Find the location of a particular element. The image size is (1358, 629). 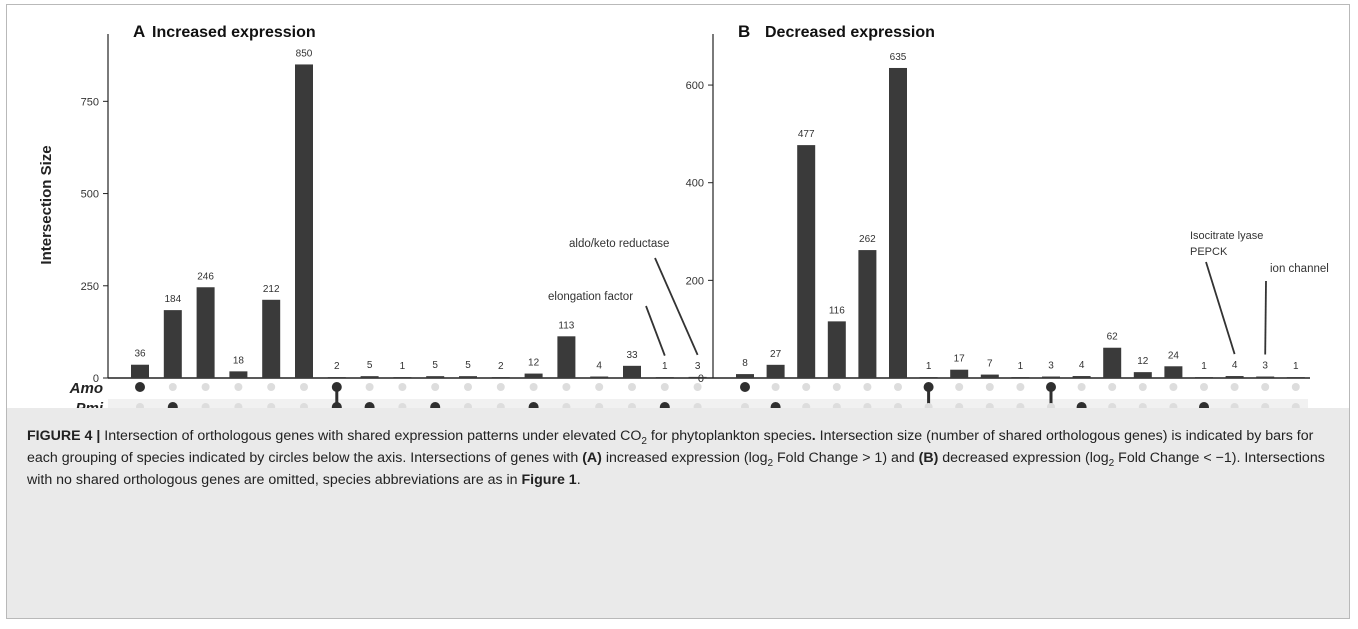

matrix-dot-b-0-amo is located at coordinates (745, 387).